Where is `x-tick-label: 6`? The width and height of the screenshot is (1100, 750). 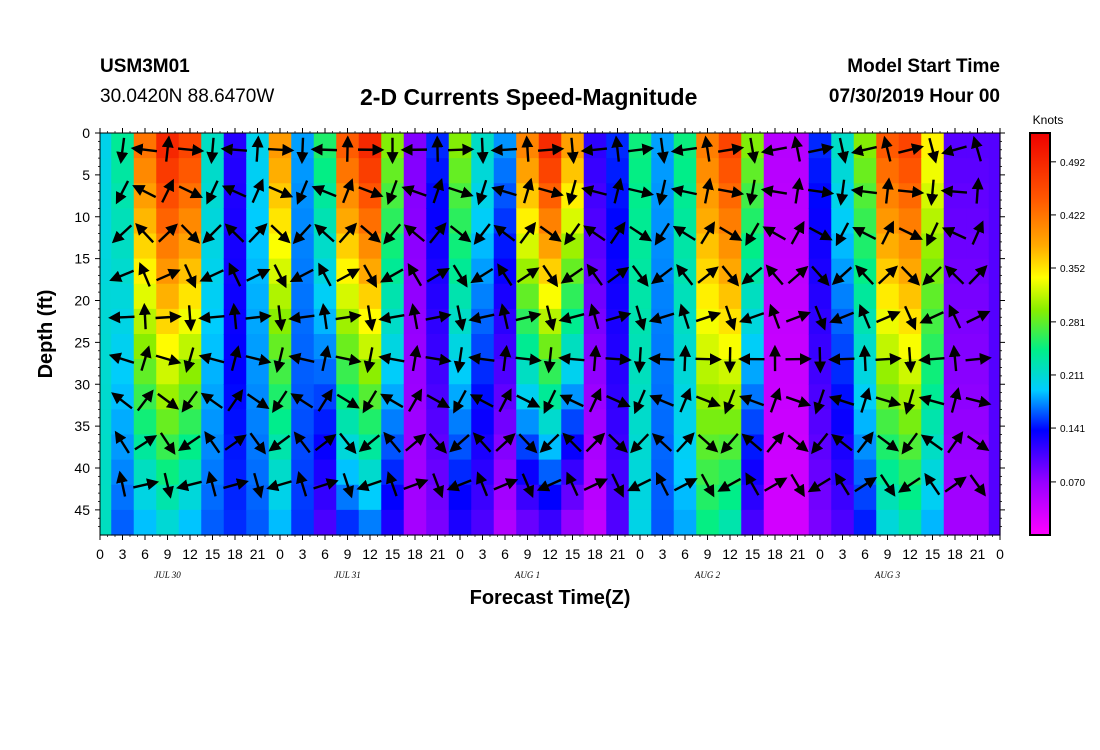
x-tick-label: 6 is located at coordinates (145, 554).